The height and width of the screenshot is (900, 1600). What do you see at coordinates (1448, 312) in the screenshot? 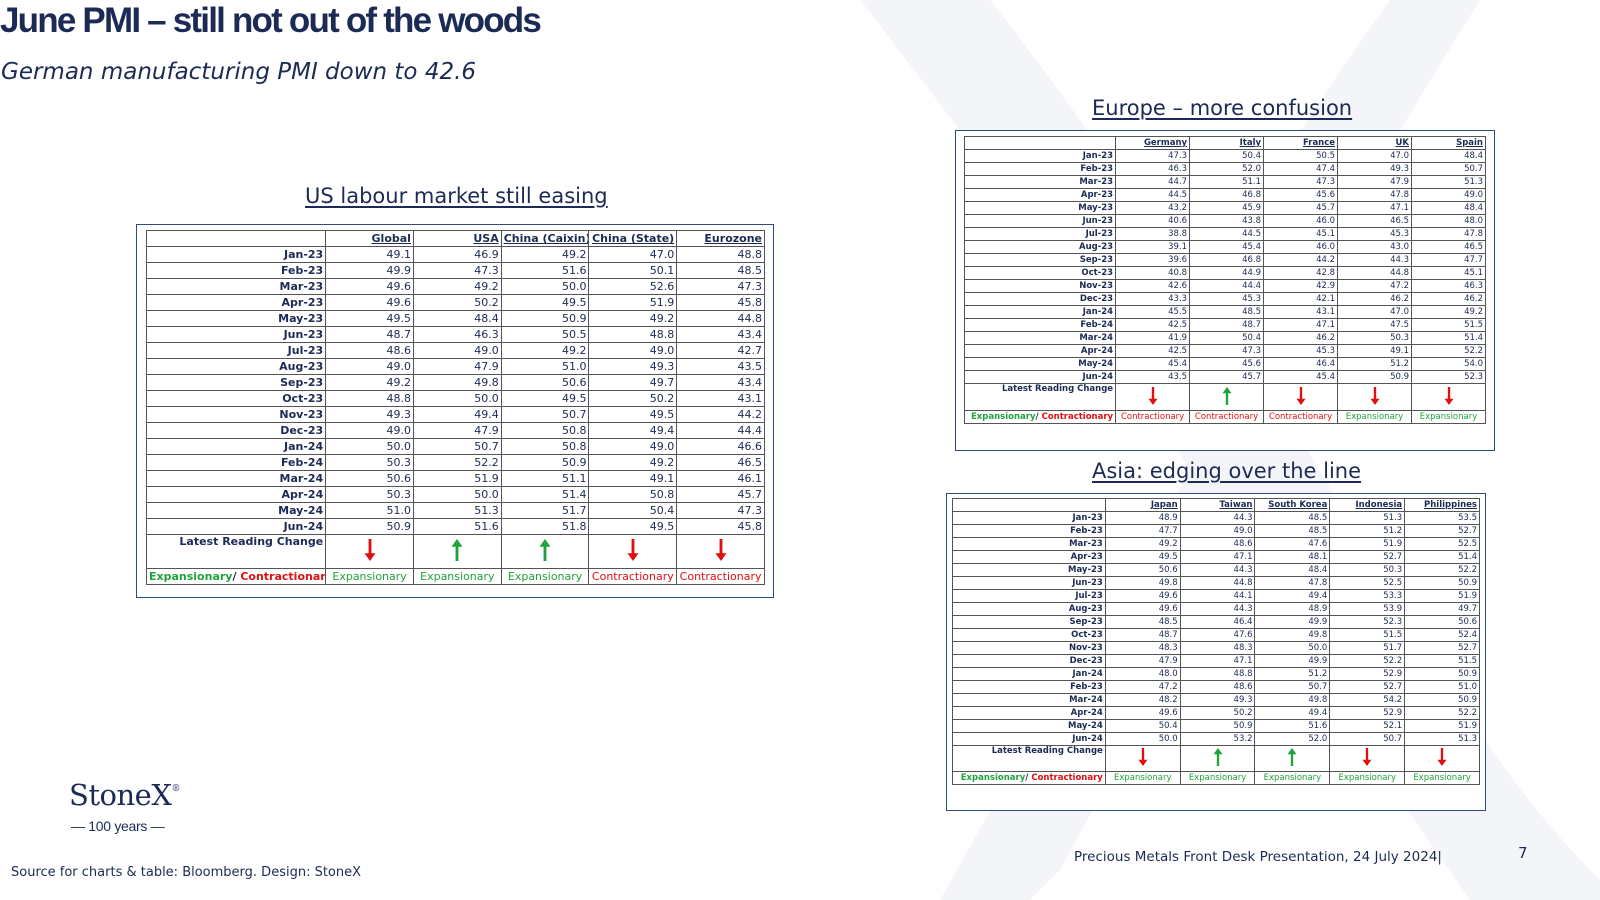
I see `pmi-value-cell: 49.2` at bounding box center [1448, 312].